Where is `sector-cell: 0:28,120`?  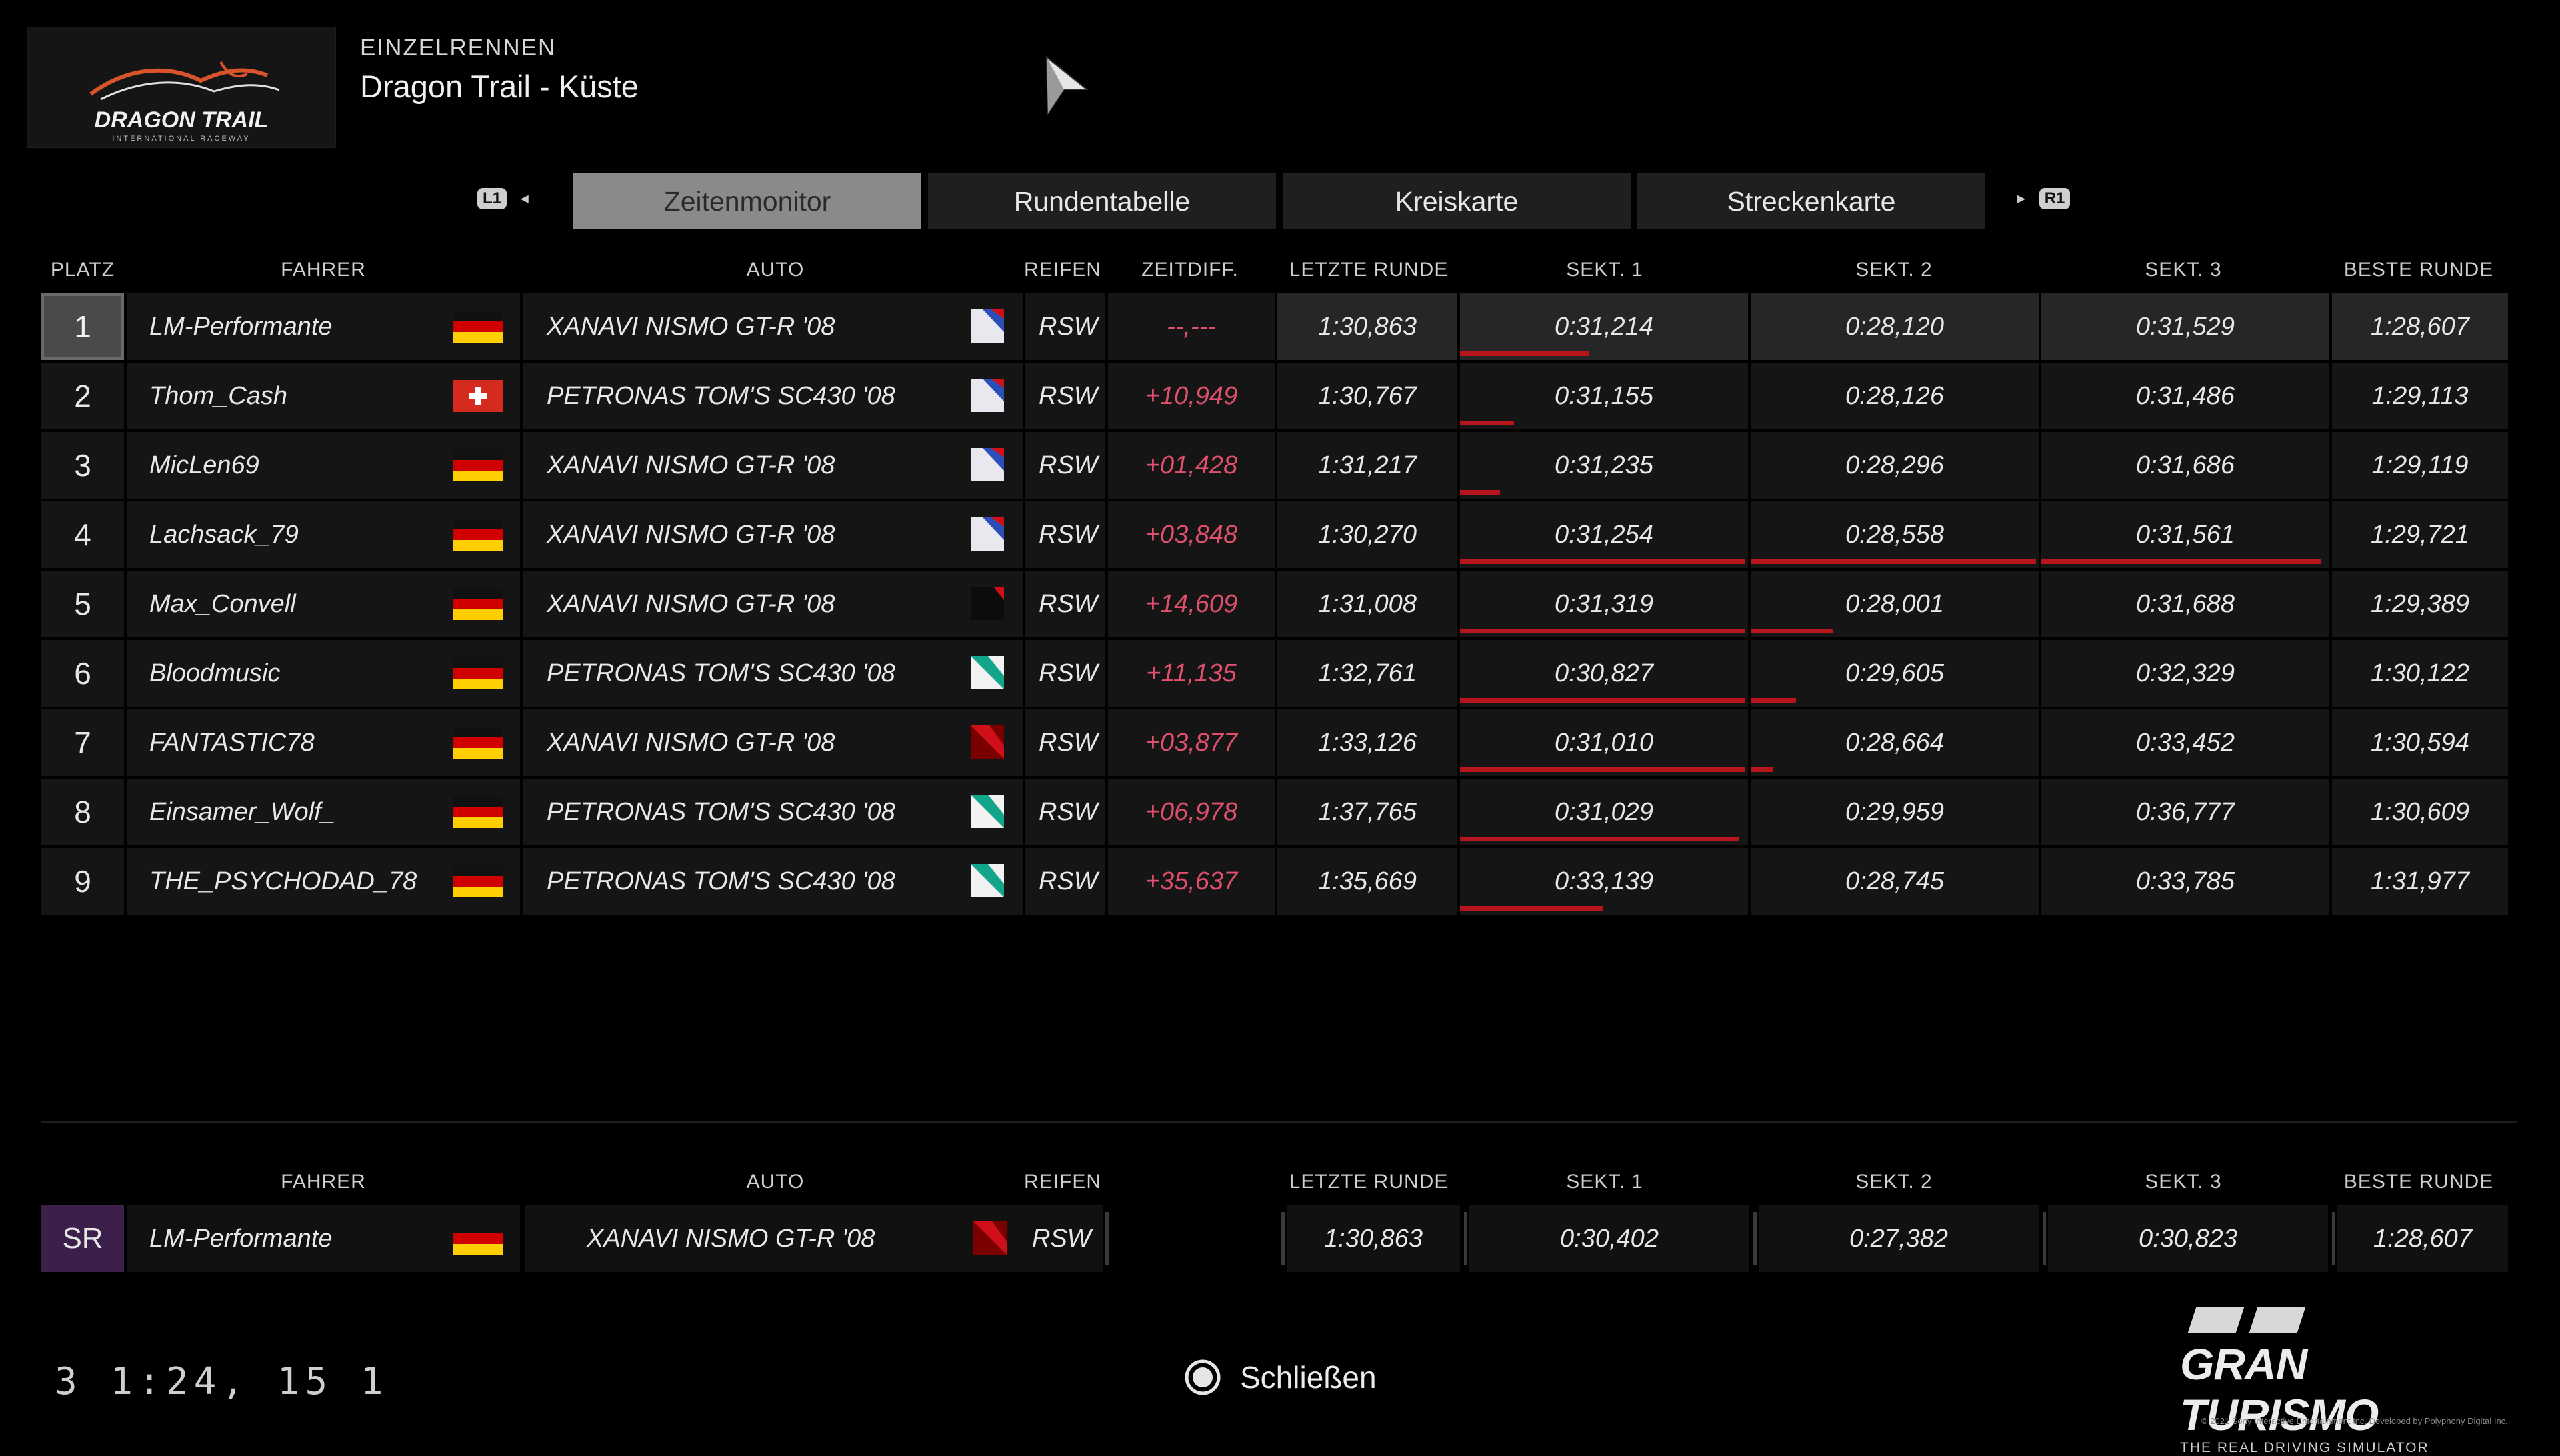
sector-cell: 0:28,120 is located at coordinates (1895, 326).